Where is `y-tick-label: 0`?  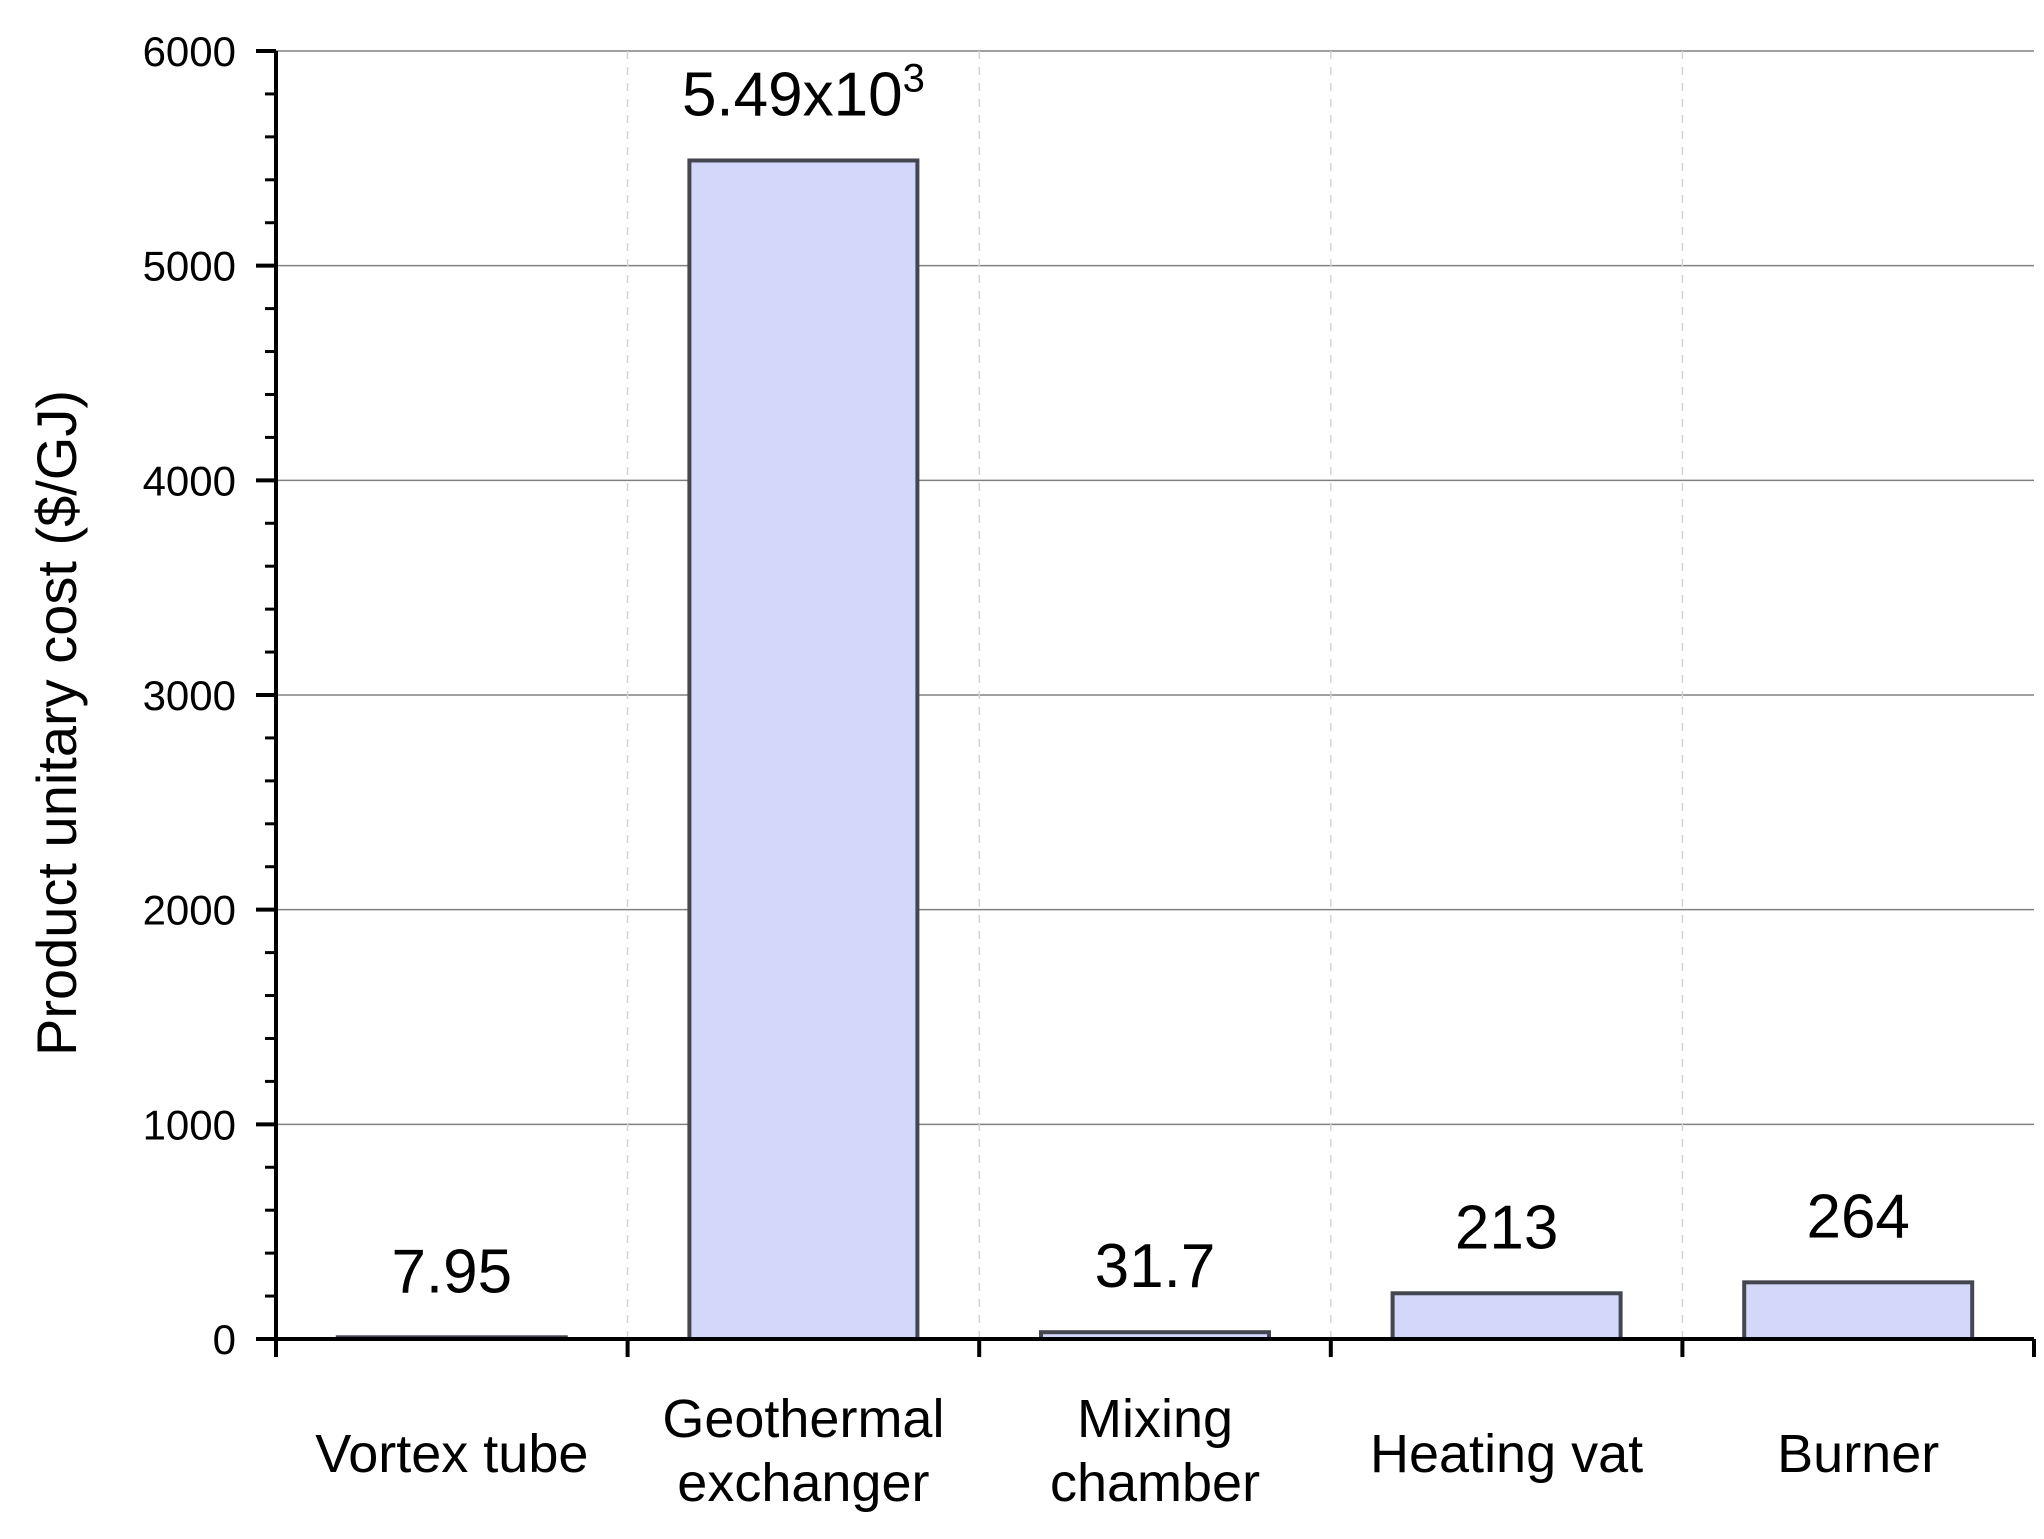
y-tick-label: 0 is located at coordinates (224, 1339).